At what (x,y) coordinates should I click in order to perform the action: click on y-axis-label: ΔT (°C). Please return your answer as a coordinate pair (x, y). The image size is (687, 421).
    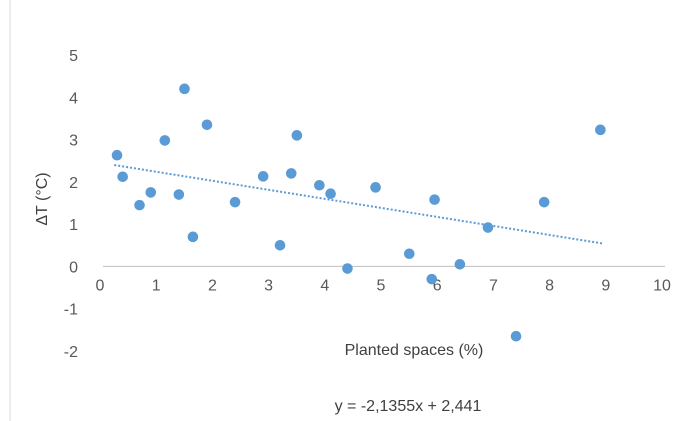
    Looking at the image, I should click on (42, 198).